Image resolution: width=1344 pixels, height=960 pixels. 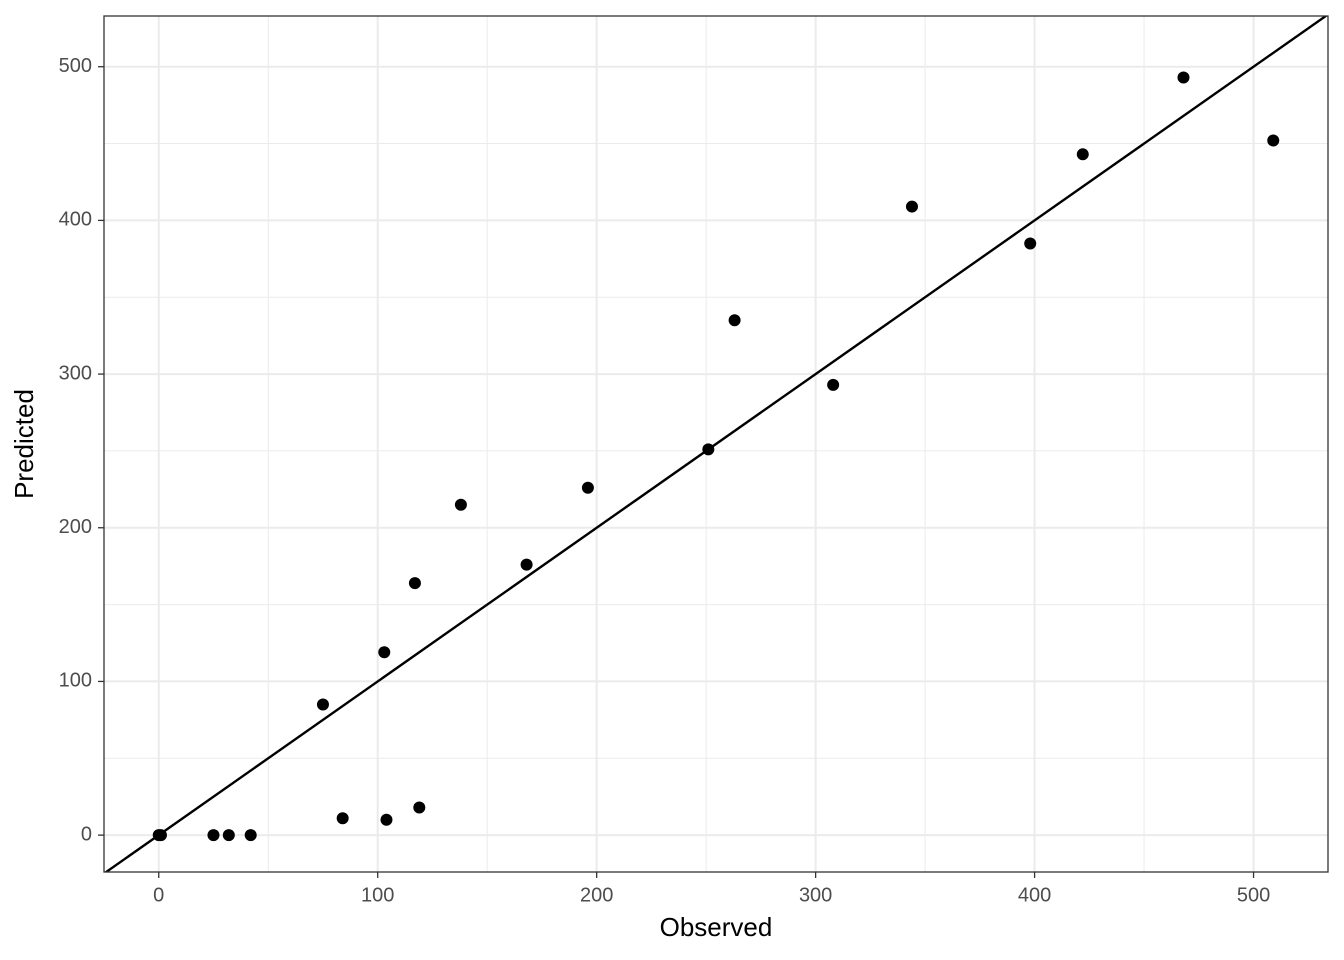 I want to click on x-tick-label: 300, so click(x=815, y=895).